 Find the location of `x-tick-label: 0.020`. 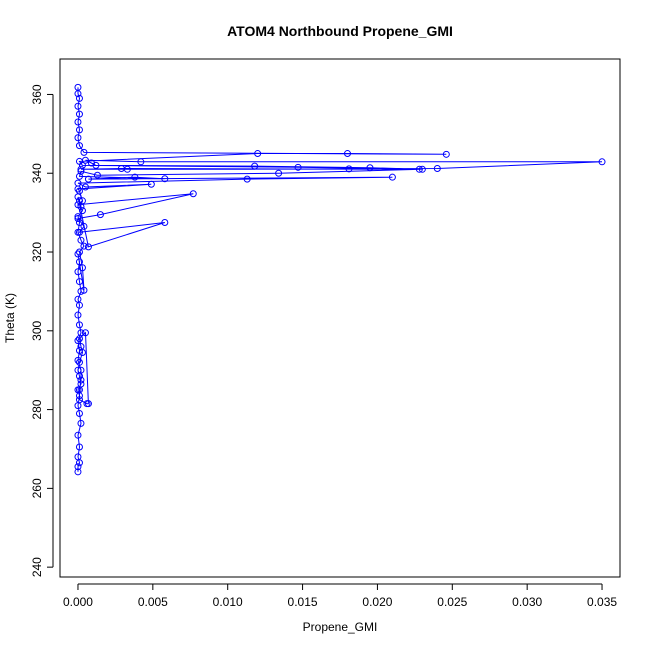

x-tick-label: 0.020 is located at coordinates (377, 602).